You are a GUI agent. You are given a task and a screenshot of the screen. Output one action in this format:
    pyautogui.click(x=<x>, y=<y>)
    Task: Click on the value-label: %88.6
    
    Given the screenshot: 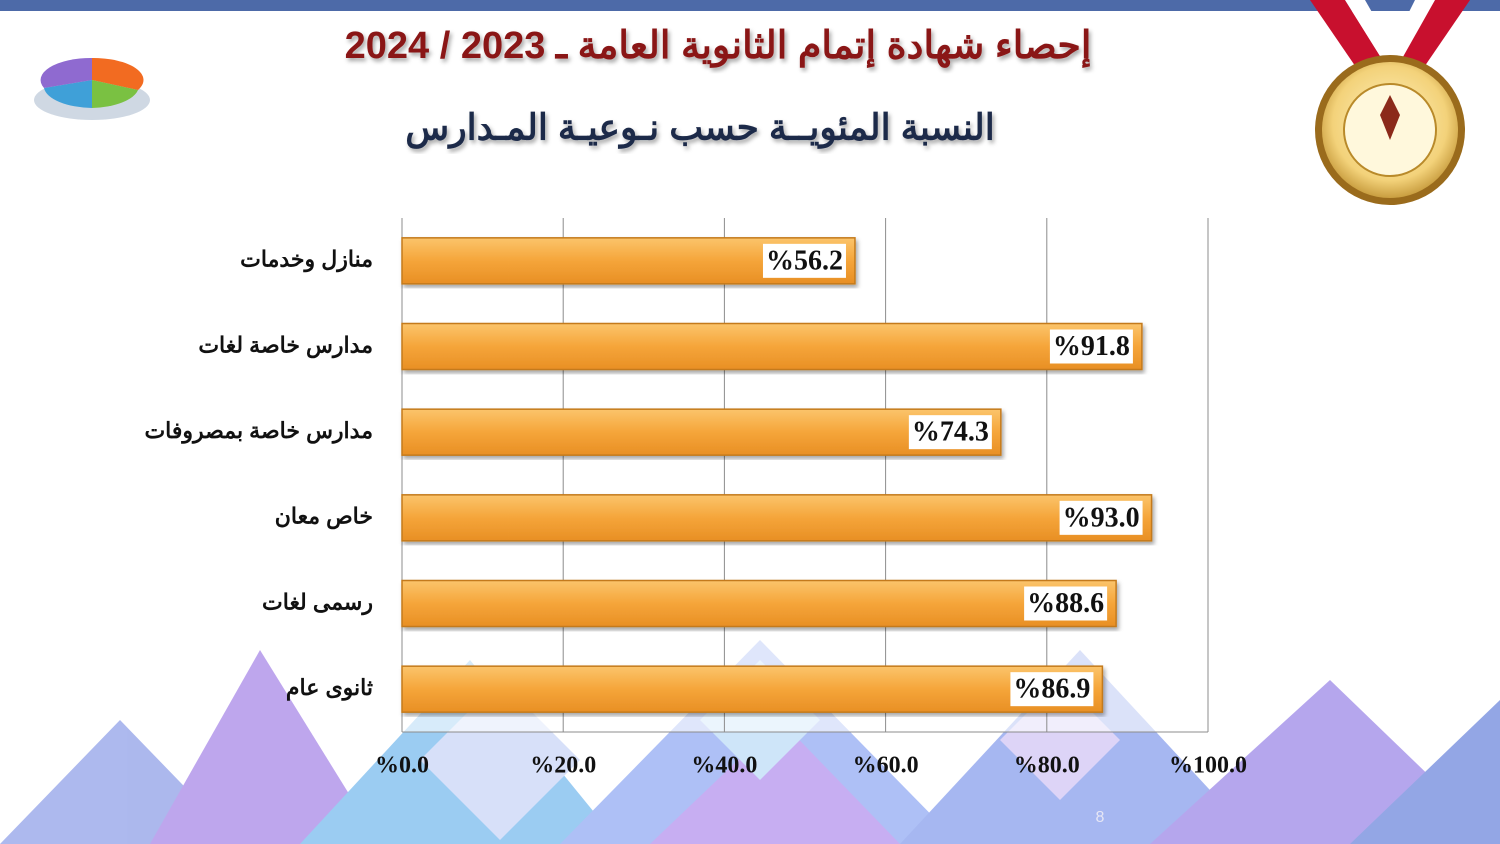 What is the action you would take?
    pyautogui.click(x=1065, y=603)
    